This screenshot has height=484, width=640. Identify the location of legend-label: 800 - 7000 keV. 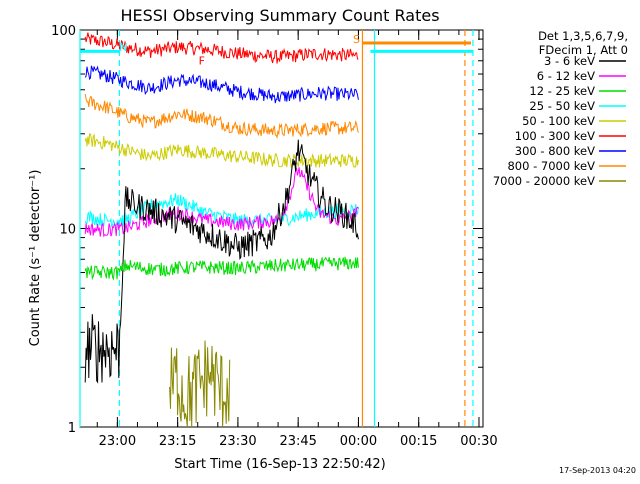
(551, 166).